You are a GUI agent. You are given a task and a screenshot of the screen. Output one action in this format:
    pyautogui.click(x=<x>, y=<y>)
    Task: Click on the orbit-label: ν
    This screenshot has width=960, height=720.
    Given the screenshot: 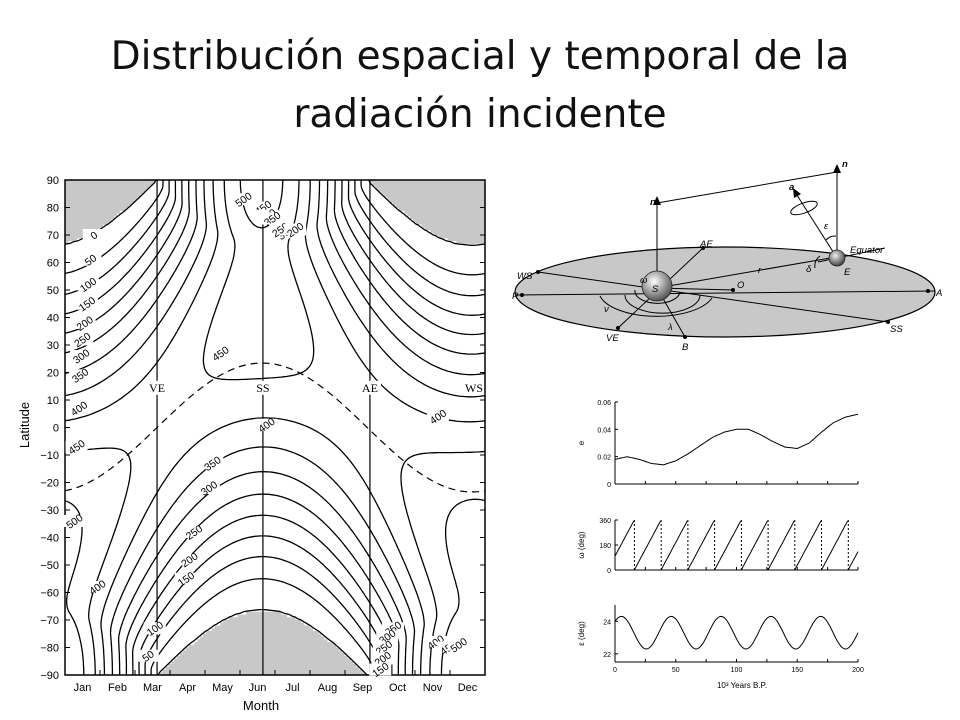 What is the action you would take?
    pyautogui.click(x=606, y=309)
    